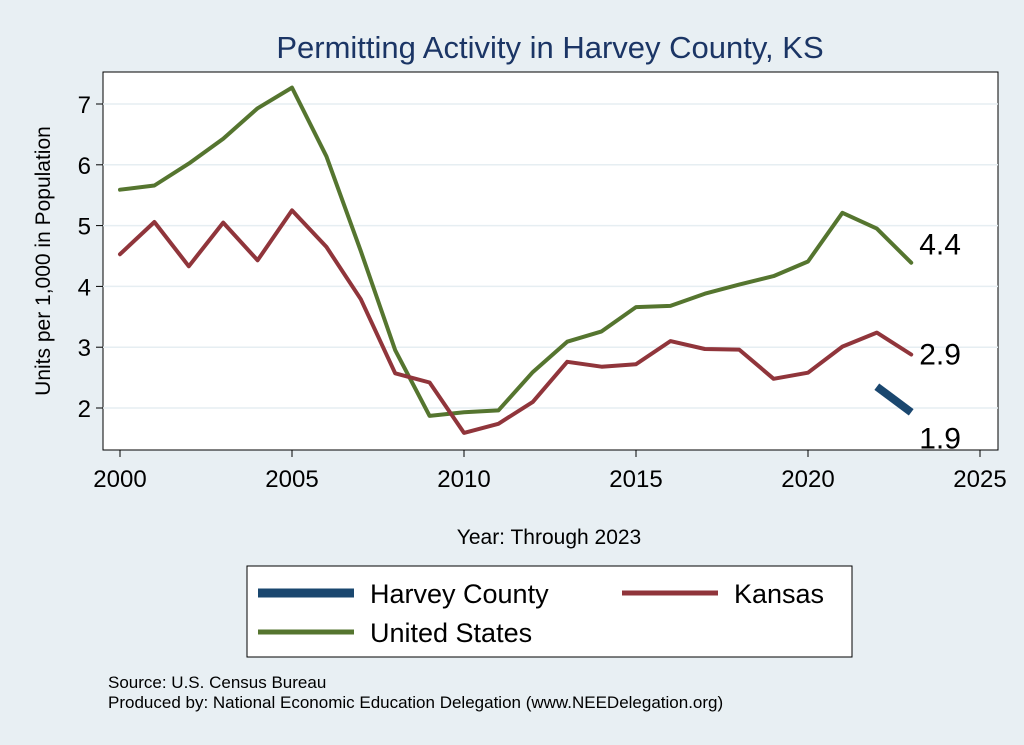 The width and height of the screenshot is (1024, 745). I want to click on end-label-kansas: 2.9, so click(940, 354).